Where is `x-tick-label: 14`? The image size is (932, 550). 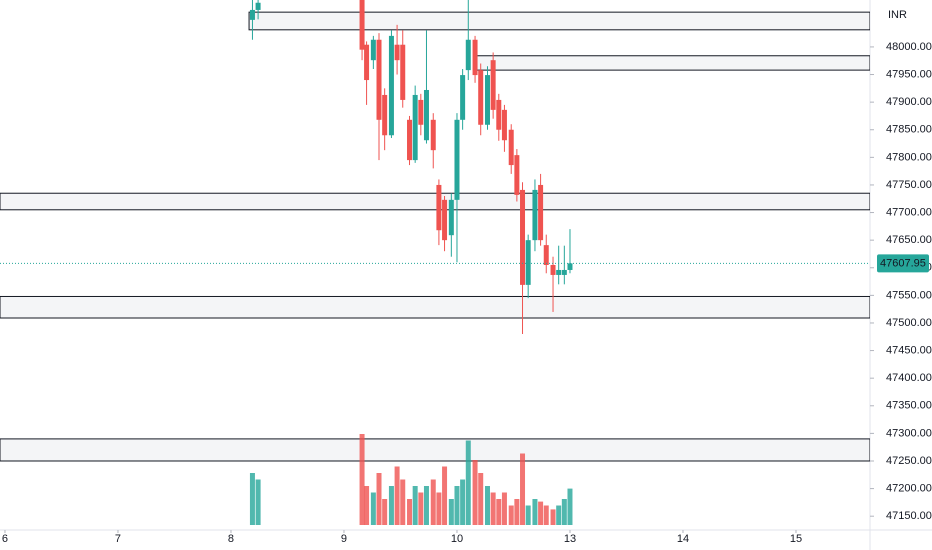
x-tick-label: 14 is located at coordinates (683, 539).